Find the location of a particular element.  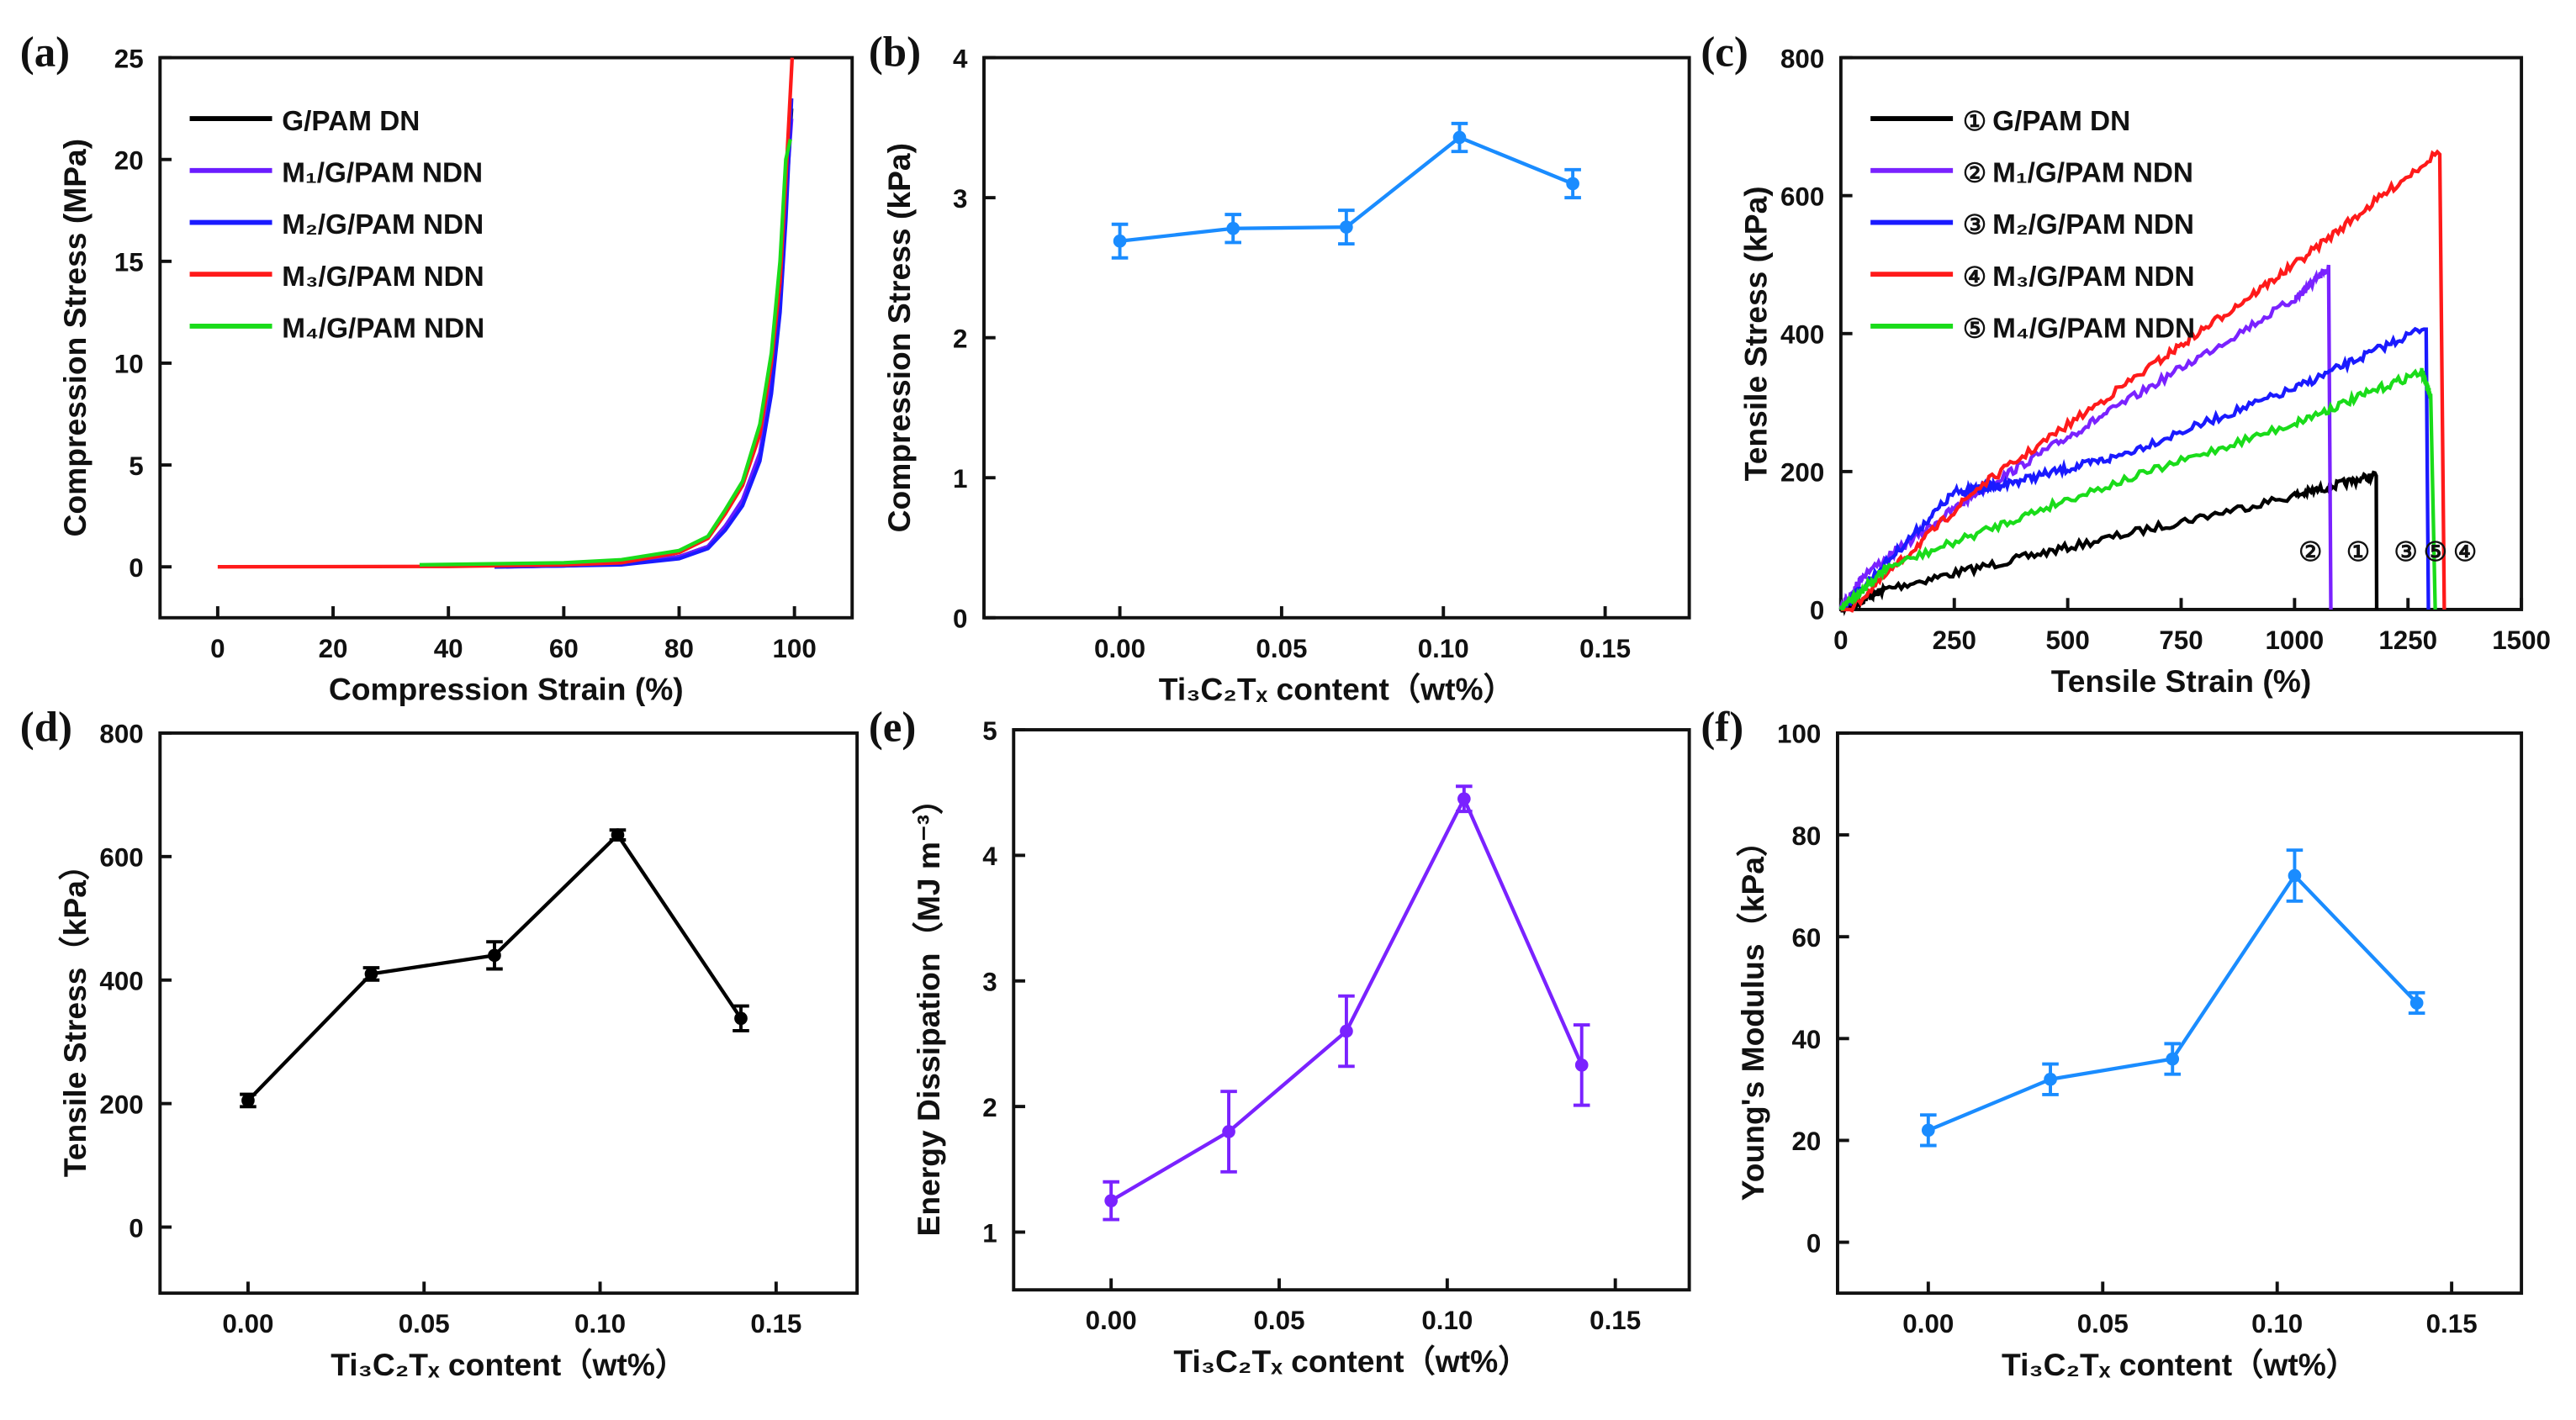

legend-marker: ⑤ is located at coordinates (1974, 329).